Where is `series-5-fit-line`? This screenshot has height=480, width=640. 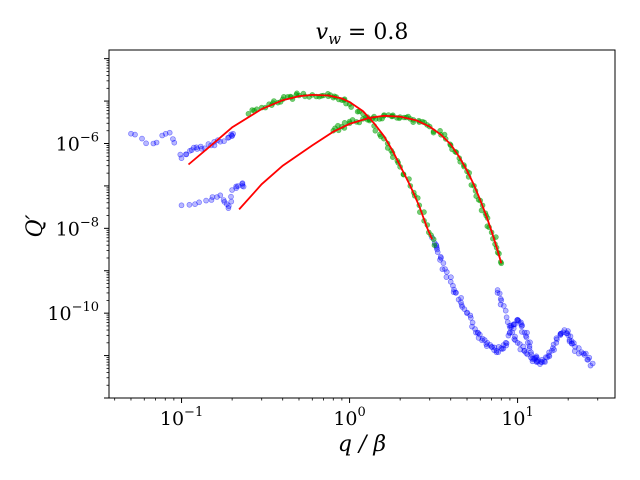 series-5-fit-line is located at coordinates (370, 189).